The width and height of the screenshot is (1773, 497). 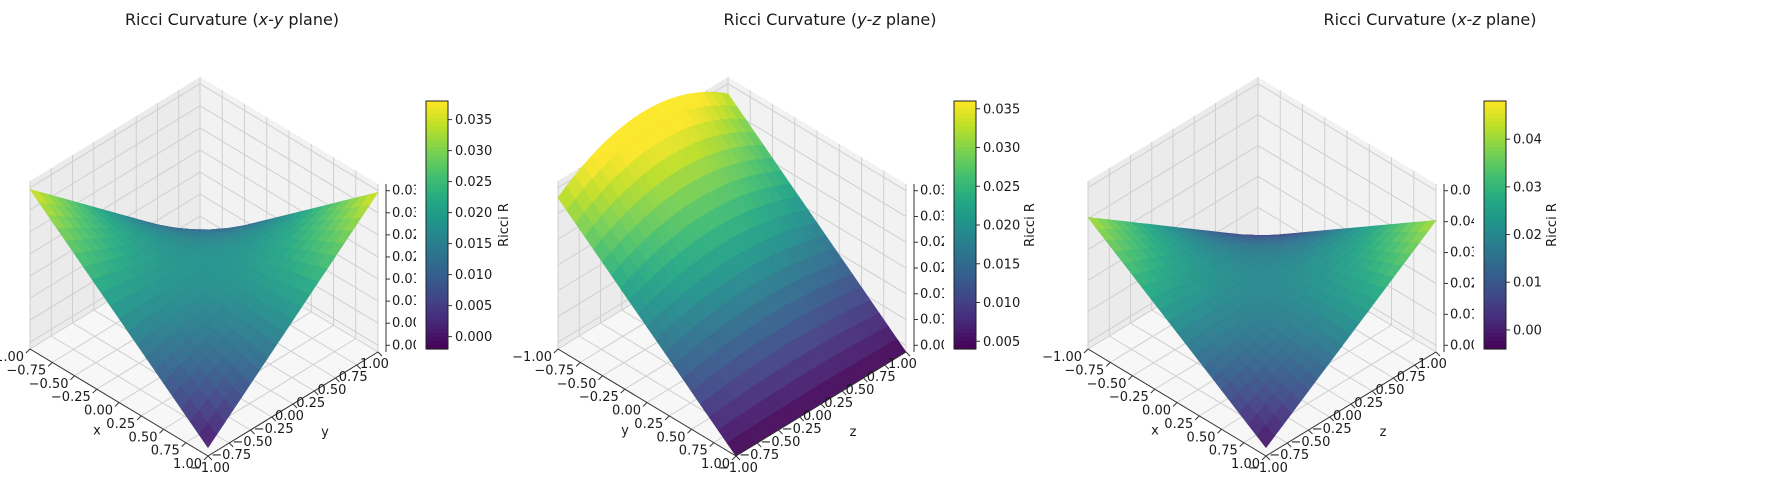 I want to click on y-tick-label: 0.25, so click(x=838, y=403).